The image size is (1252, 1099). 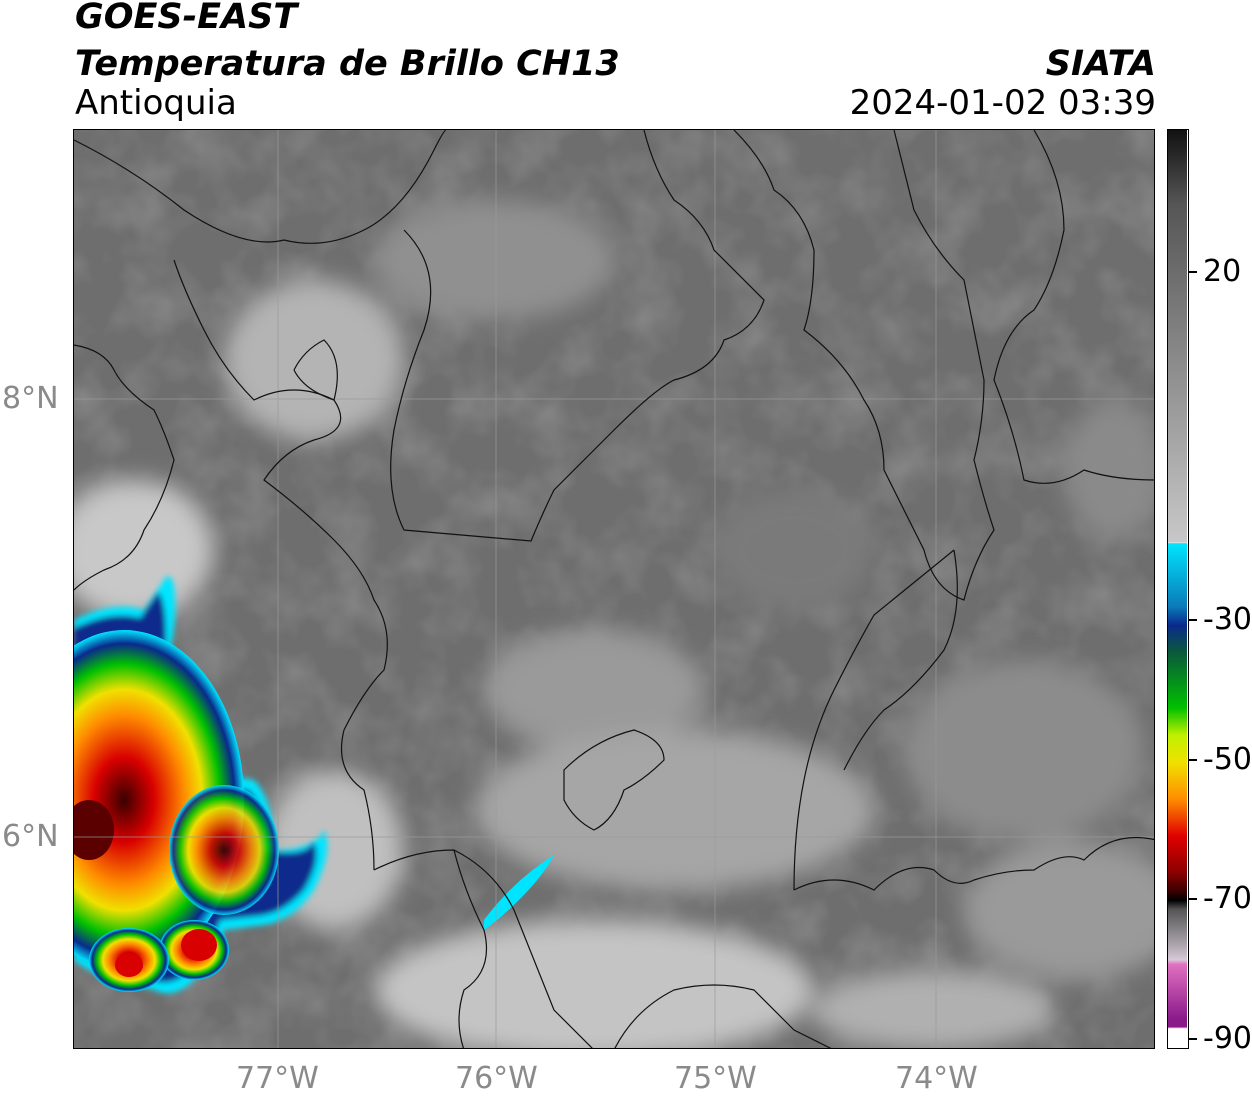 I want to click on datetime-label: 2024-01-02 03:39, so click(x=1002, y=103).